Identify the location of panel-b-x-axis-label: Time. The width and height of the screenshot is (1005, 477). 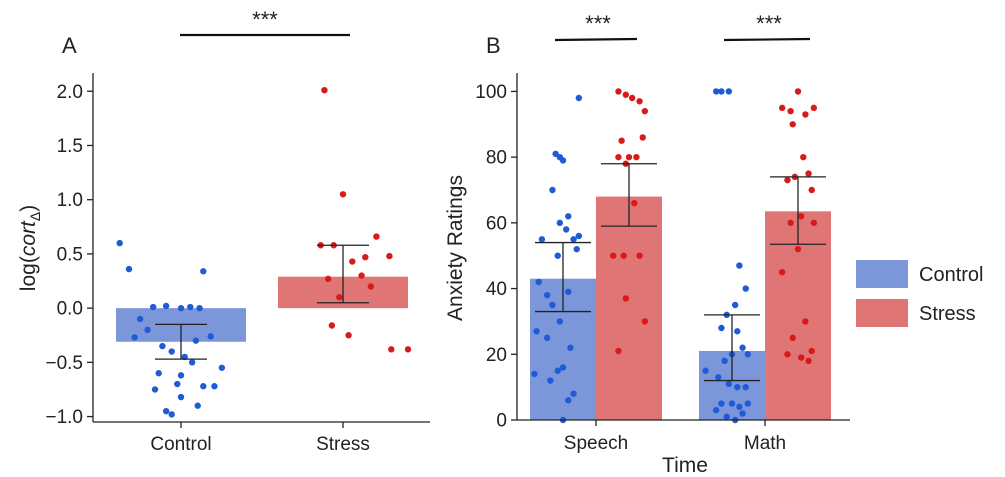
(685, 465).